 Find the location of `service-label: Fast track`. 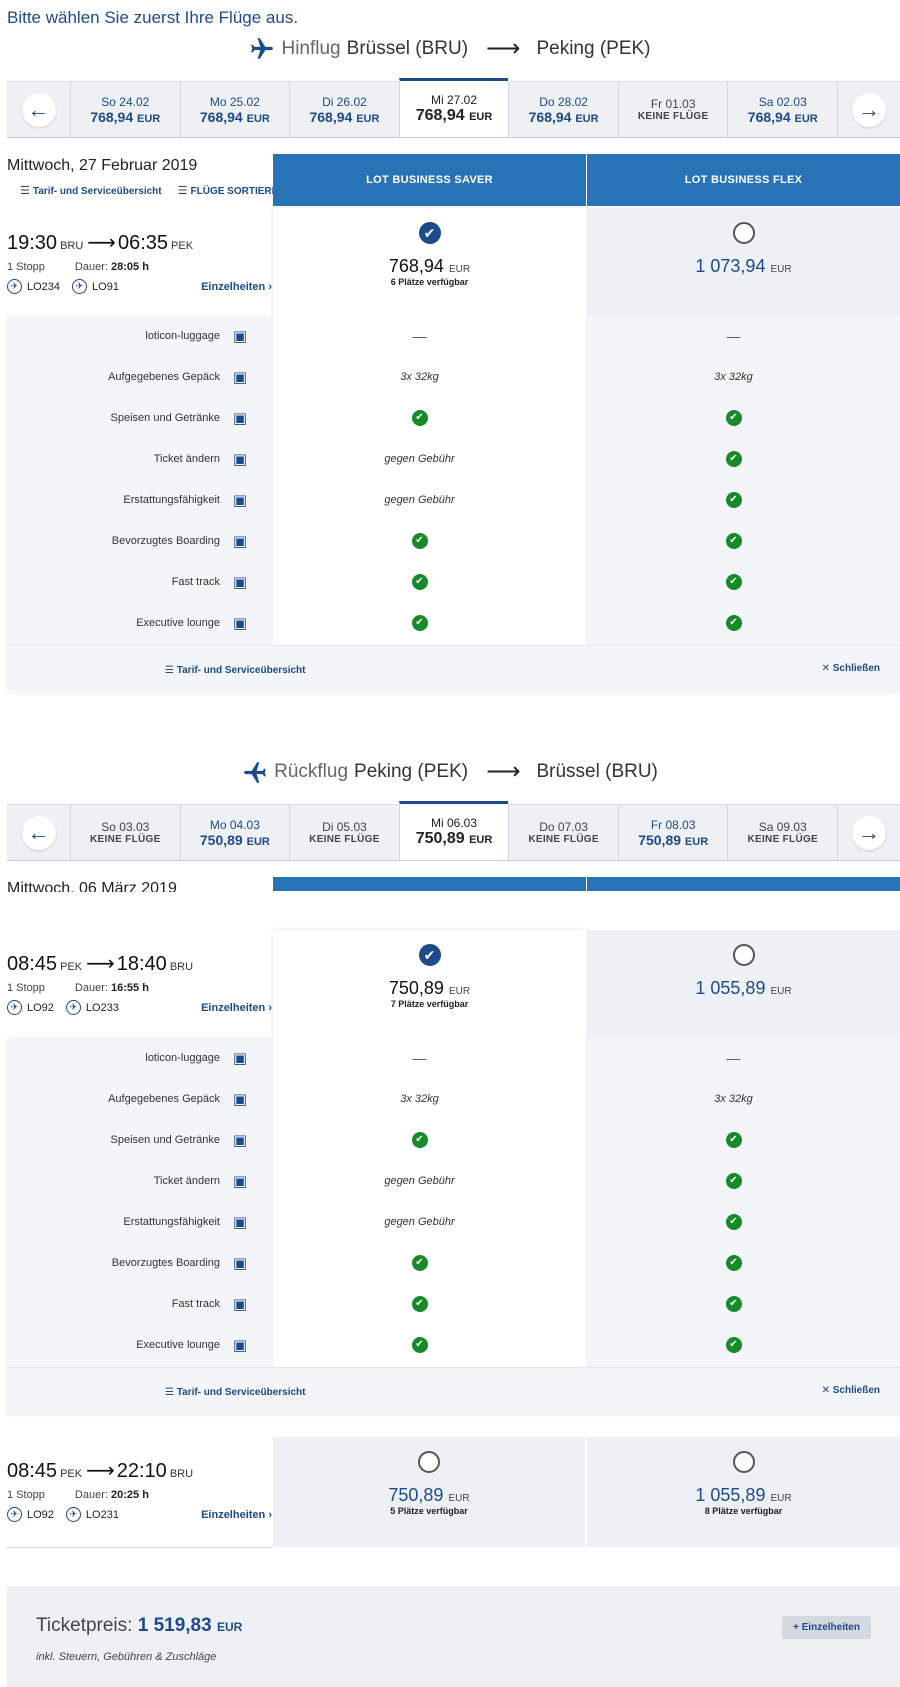

service-label: Fast track is located at coordinates (195, 1303).